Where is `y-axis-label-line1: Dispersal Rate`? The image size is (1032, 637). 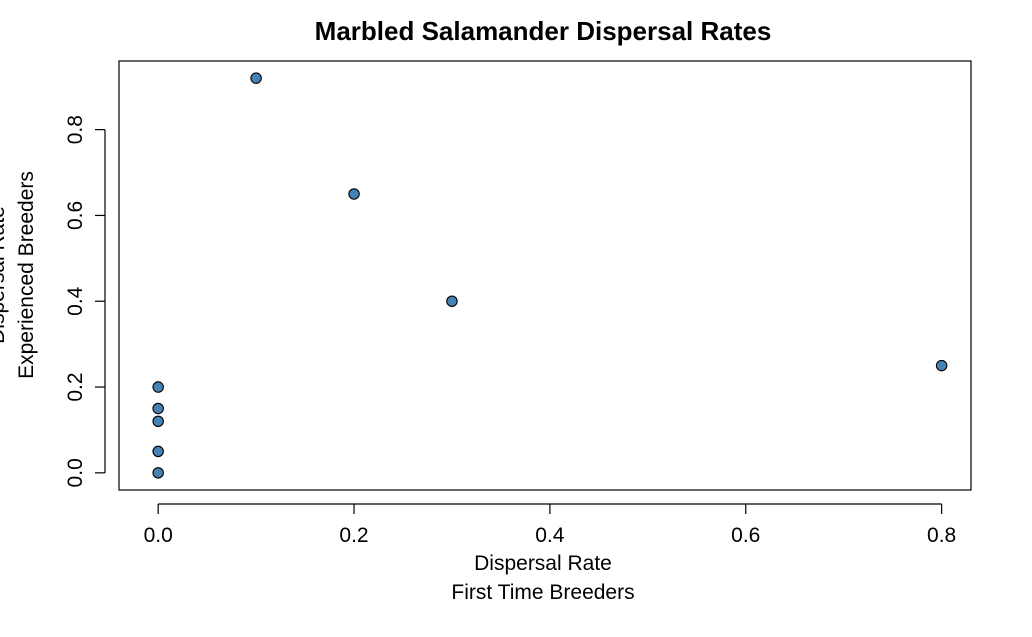 y-axis-label-line1: Dispersal Rate is located at coordinates (4, 275).